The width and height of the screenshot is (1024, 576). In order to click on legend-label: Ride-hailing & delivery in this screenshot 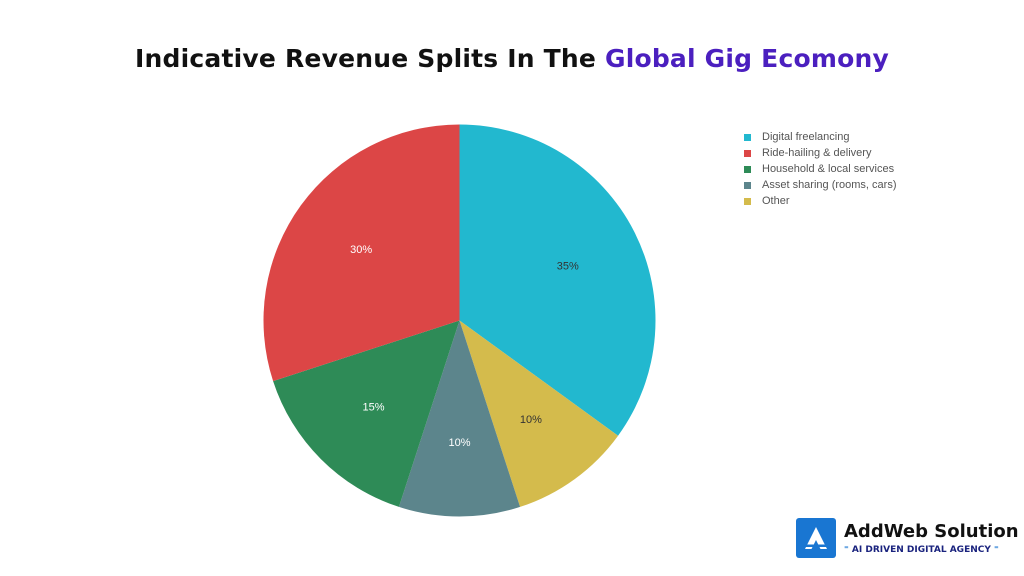, I will do `click(817, 153)`.